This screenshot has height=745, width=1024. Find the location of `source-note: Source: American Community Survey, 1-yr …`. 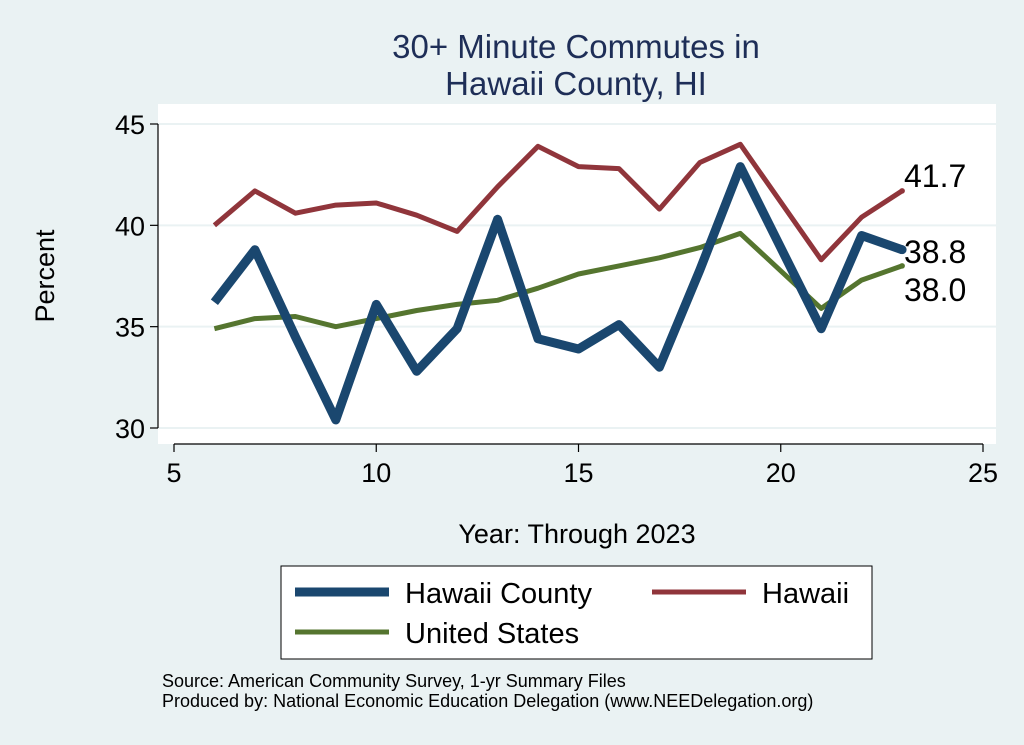

source-note: Source: American Community Survey, 1-yr … is located at coordinates (394, 681).